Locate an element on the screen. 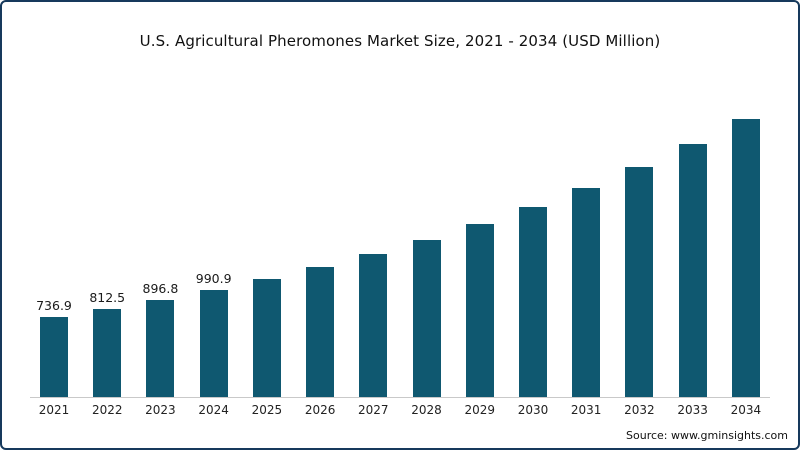 This screenshot has width=800, height=450. bar-group-2021: 736.9 is located at coordinates (54, 347).